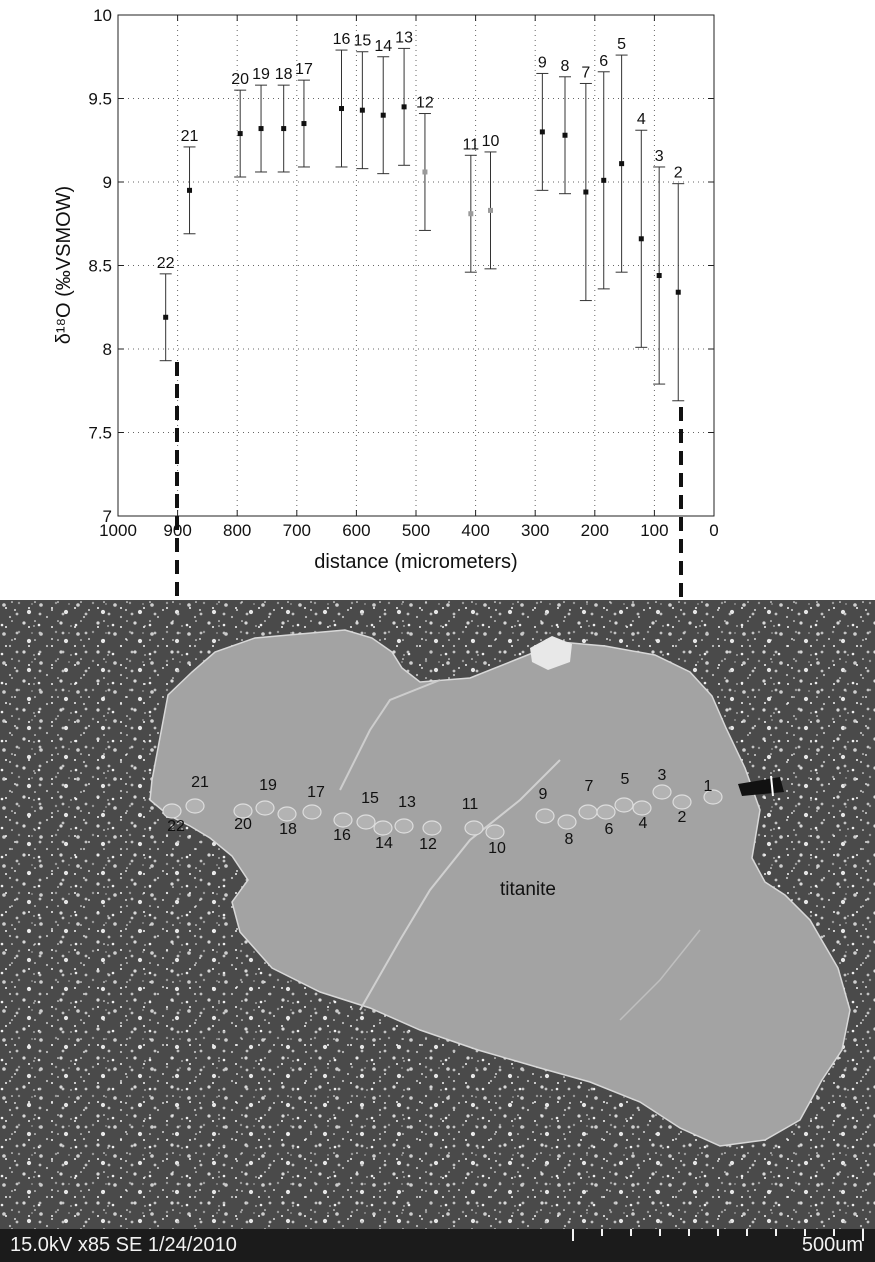 This screenshot has height=1262, width=875. What do you see at coordinates (268, 785) in the screenshot?
I see `spot-label: 19` at bounding box center [268, 785].